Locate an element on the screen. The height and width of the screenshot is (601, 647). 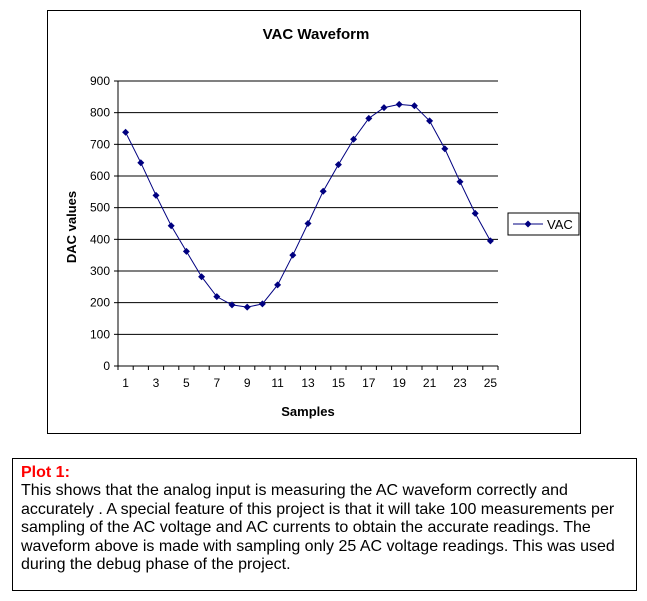
x-tick-label: 5 is located at coordinates (186, 383).